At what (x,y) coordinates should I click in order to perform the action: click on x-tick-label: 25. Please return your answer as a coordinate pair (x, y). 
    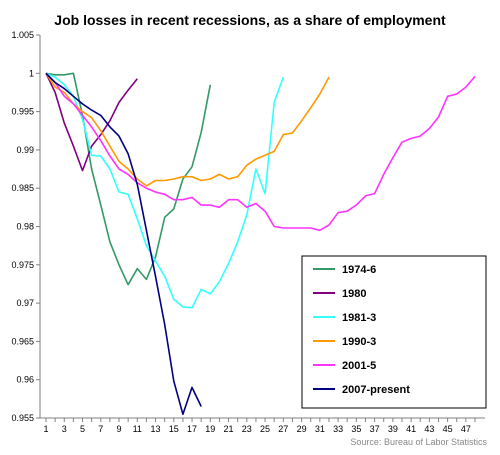
    Looking at the image, I should click on (265, 429).